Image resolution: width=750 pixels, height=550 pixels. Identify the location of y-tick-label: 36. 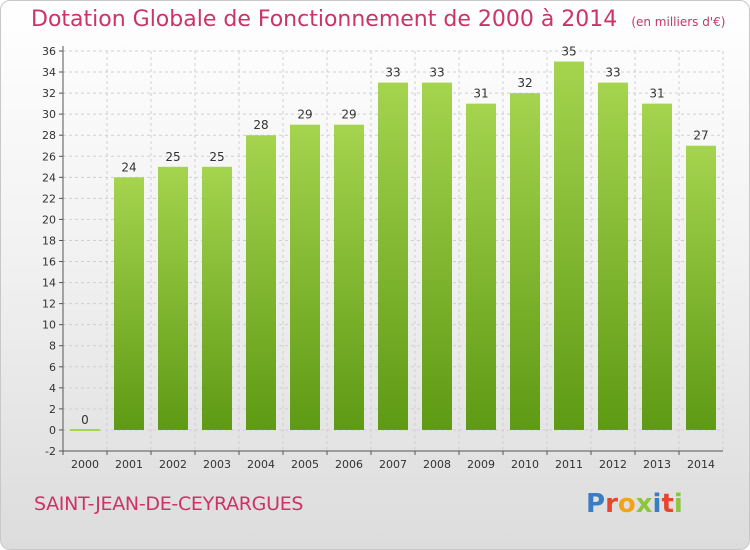
(49, 51).